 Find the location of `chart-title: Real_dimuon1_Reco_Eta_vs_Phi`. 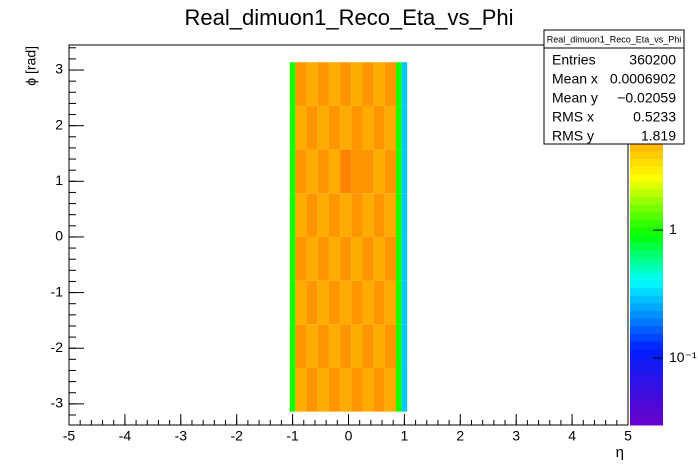

chart-title: Real_dimuon1_Reco_Eta_vs_Phi is located at coordinates (349, 17).